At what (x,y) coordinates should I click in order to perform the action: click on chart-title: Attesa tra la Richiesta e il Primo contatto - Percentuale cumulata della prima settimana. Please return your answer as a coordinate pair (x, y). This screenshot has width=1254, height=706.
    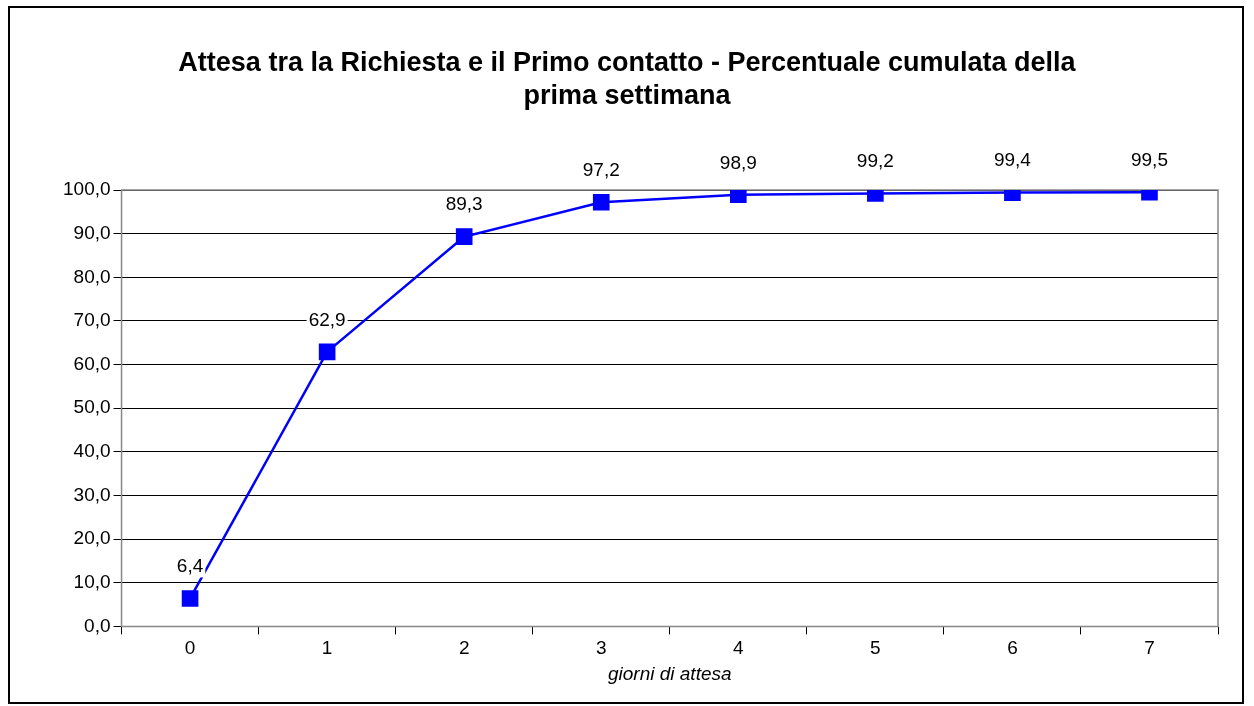
    Looking at the image, I should click on (627, 79).